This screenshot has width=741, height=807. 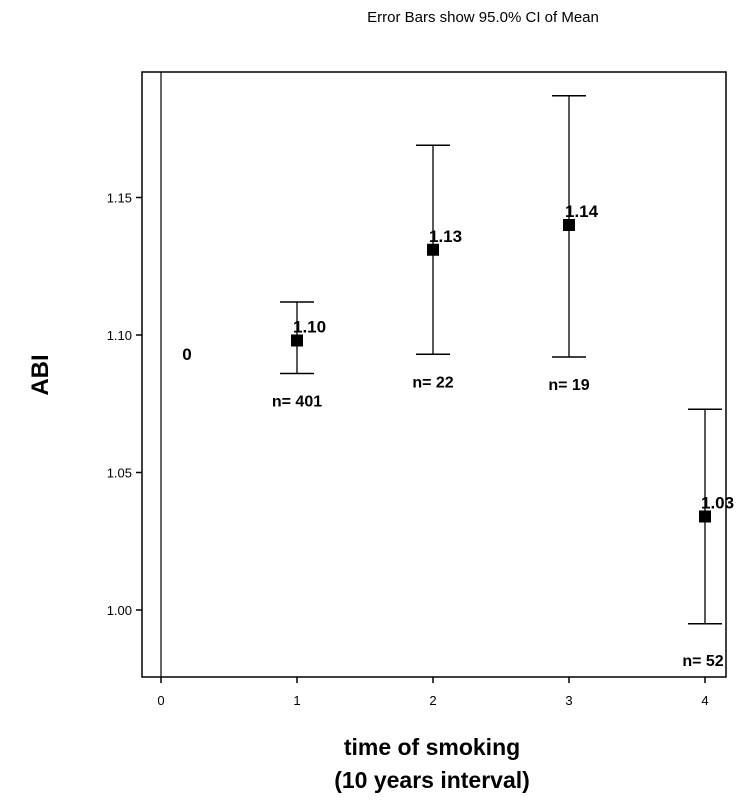 What do you see at coordinates (568, 700) in the screenshot?
I see `x-tick-label: 3` at bounding box center [568, 700].